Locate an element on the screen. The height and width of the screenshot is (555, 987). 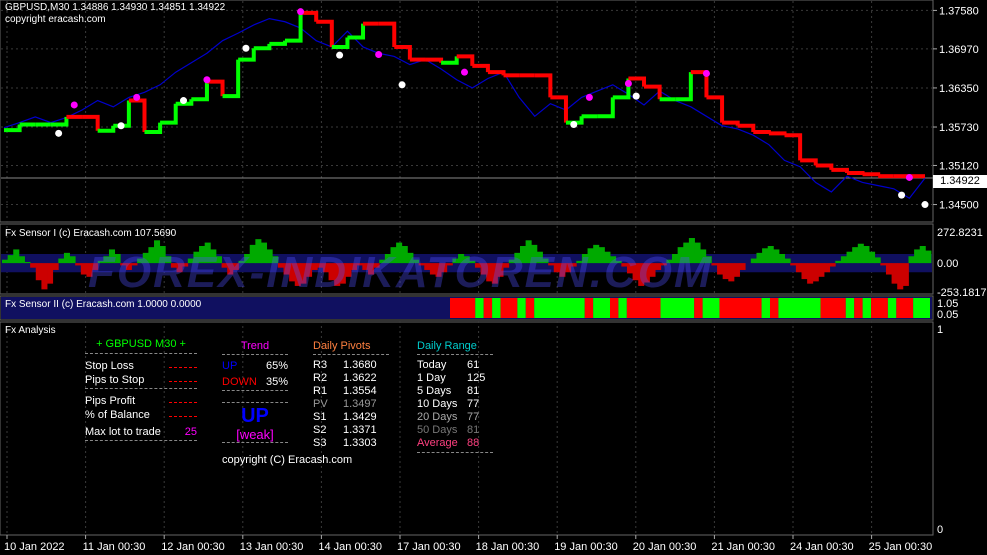
trend-down-row: DOWN 35% is located at coordinates (255, 383).